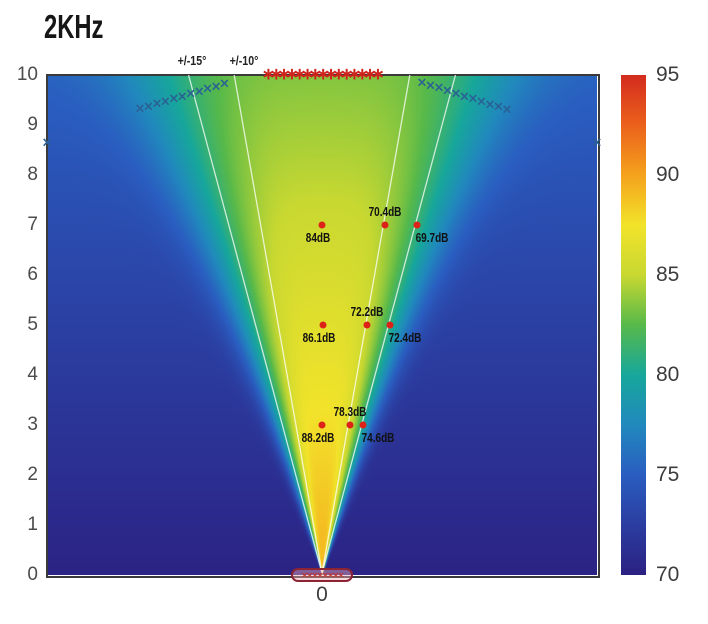 The height and width of the screenshot is (624, 708). Describe the element at coordinates (378, 438) in the screenshot. I see `measurement-label: 74.6dB` at that location.